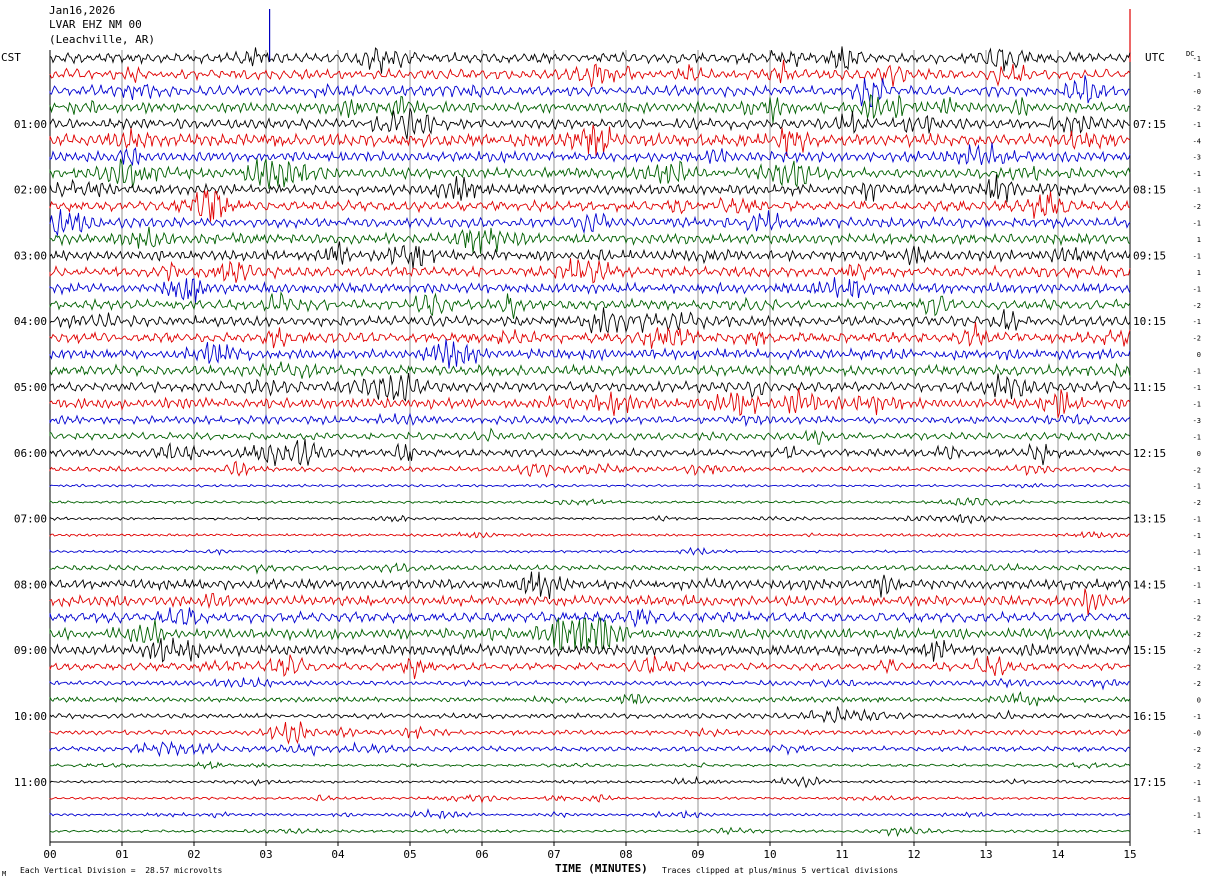 The image size is (1210, 886). Describe the element at coordinates (193, 854) in the screenshot. I see `x-tick-label: 02` at that location.